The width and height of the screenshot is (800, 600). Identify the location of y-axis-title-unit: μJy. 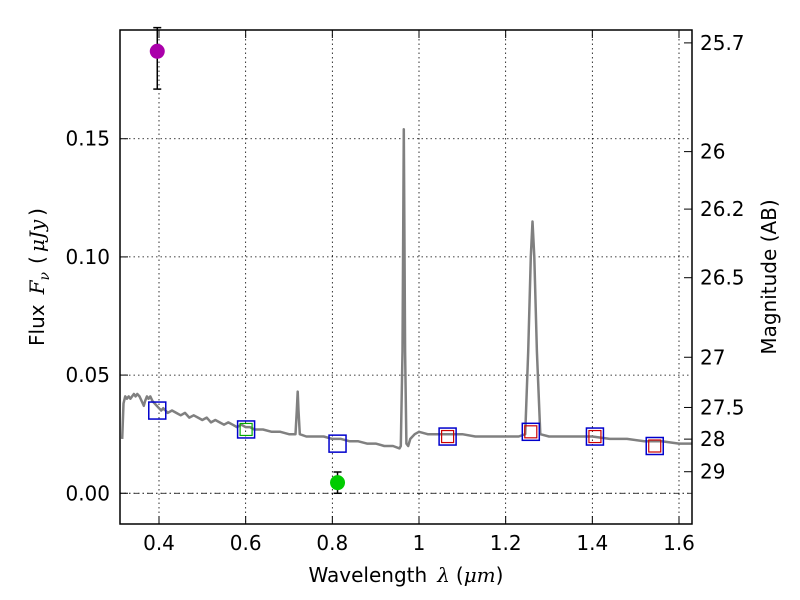
(37, 235).